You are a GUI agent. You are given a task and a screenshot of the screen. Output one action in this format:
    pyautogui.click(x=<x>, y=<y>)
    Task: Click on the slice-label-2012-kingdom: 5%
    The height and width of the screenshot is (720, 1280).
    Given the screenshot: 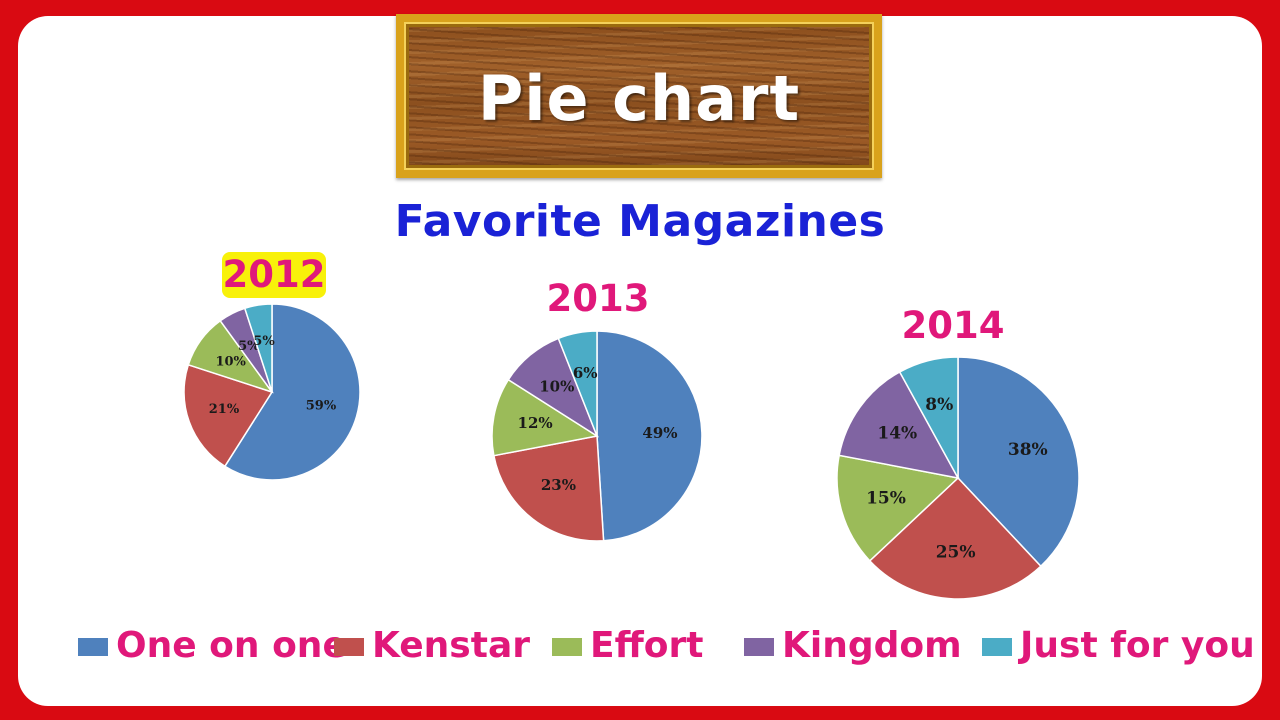 What is the action you would take?
    pyautogui.click(x=249, y=346)
    